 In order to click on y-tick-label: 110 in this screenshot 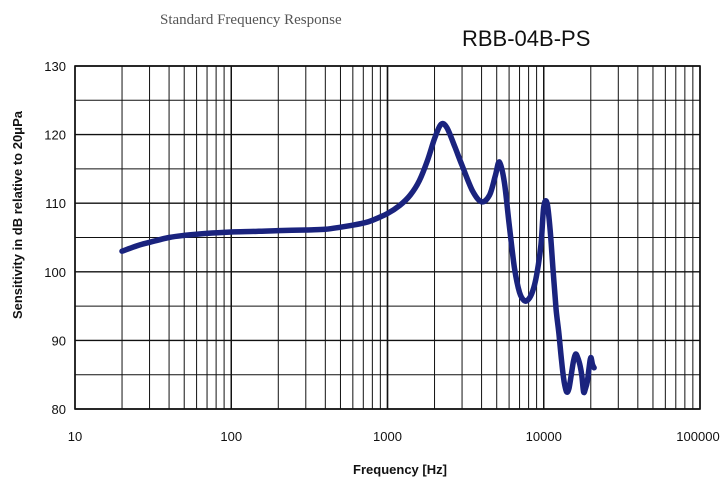, I will do `click(55, 203)`.